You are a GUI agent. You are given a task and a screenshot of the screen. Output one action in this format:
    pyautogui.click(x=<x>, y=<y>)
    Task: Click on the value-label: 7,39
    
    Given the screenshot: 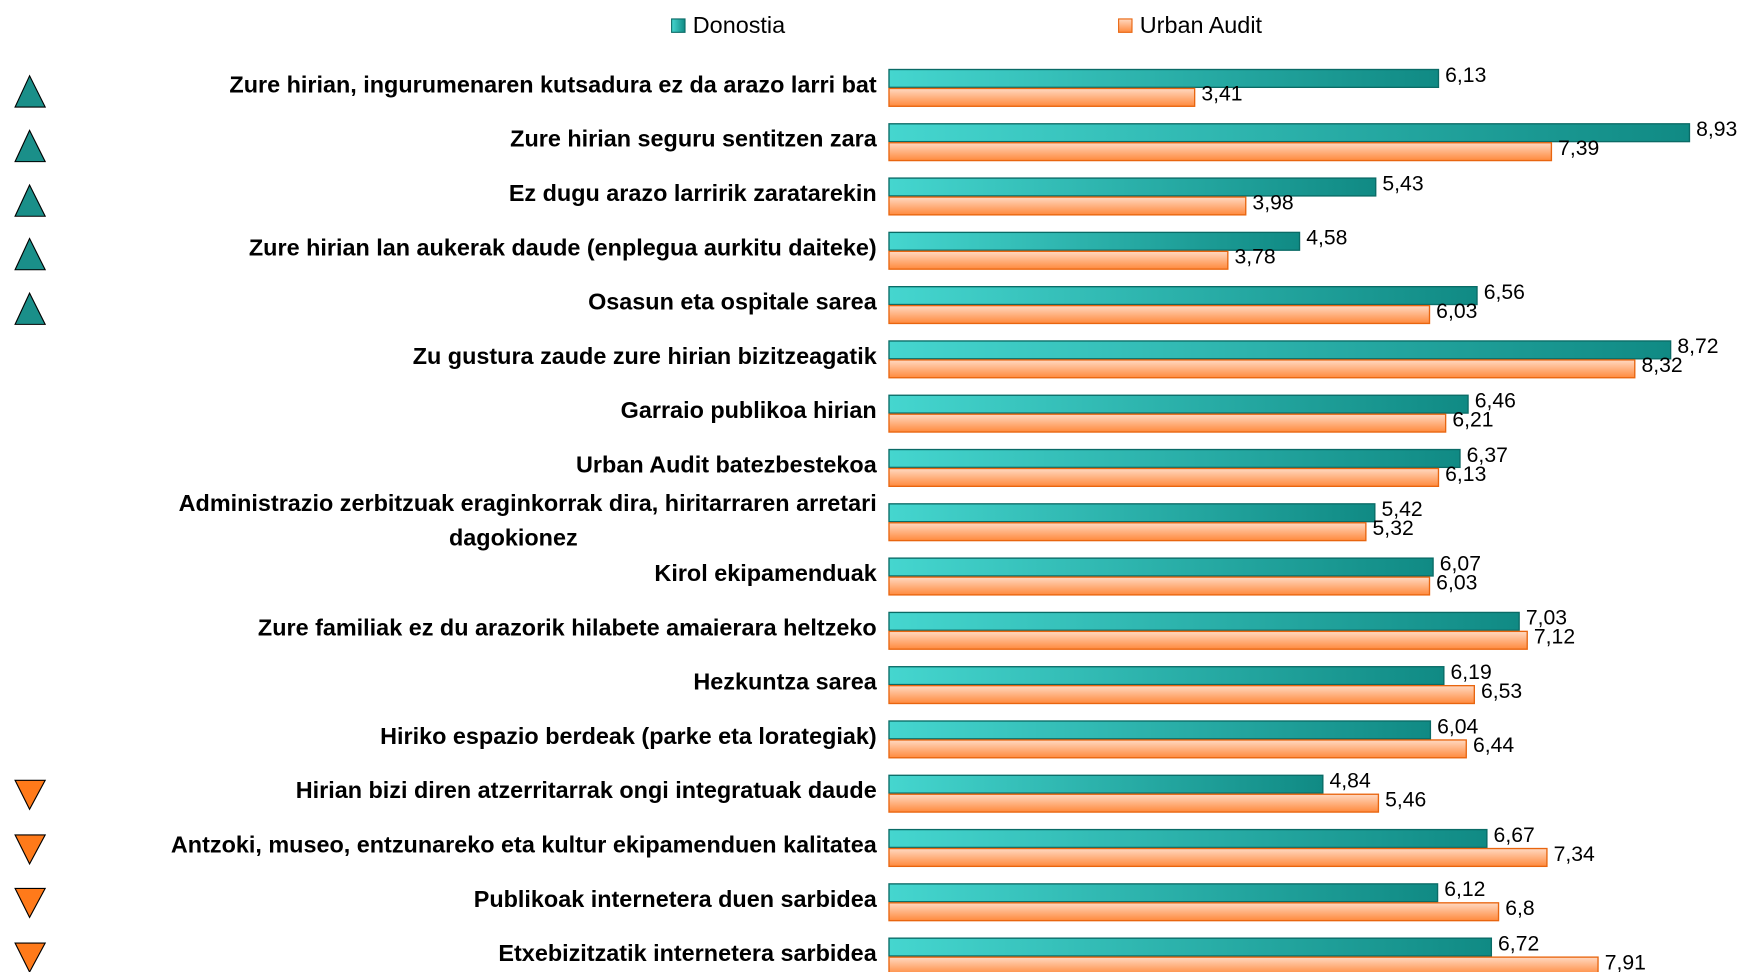 What is the action you would take?
    pyautogui.click(x=1578, y=148)
    